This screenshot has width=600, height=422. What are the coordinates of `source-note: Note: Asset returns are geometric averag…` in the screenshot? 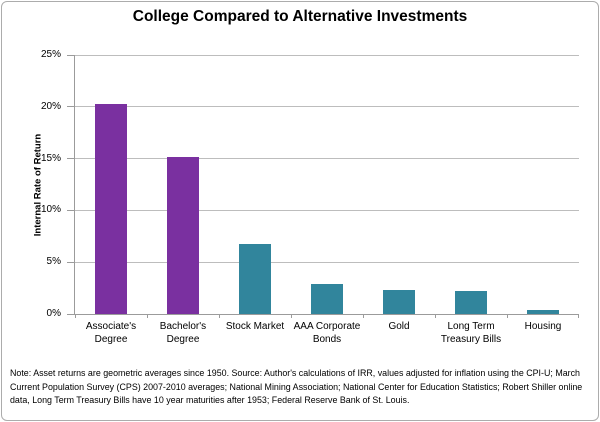 It's located at (296, 386).